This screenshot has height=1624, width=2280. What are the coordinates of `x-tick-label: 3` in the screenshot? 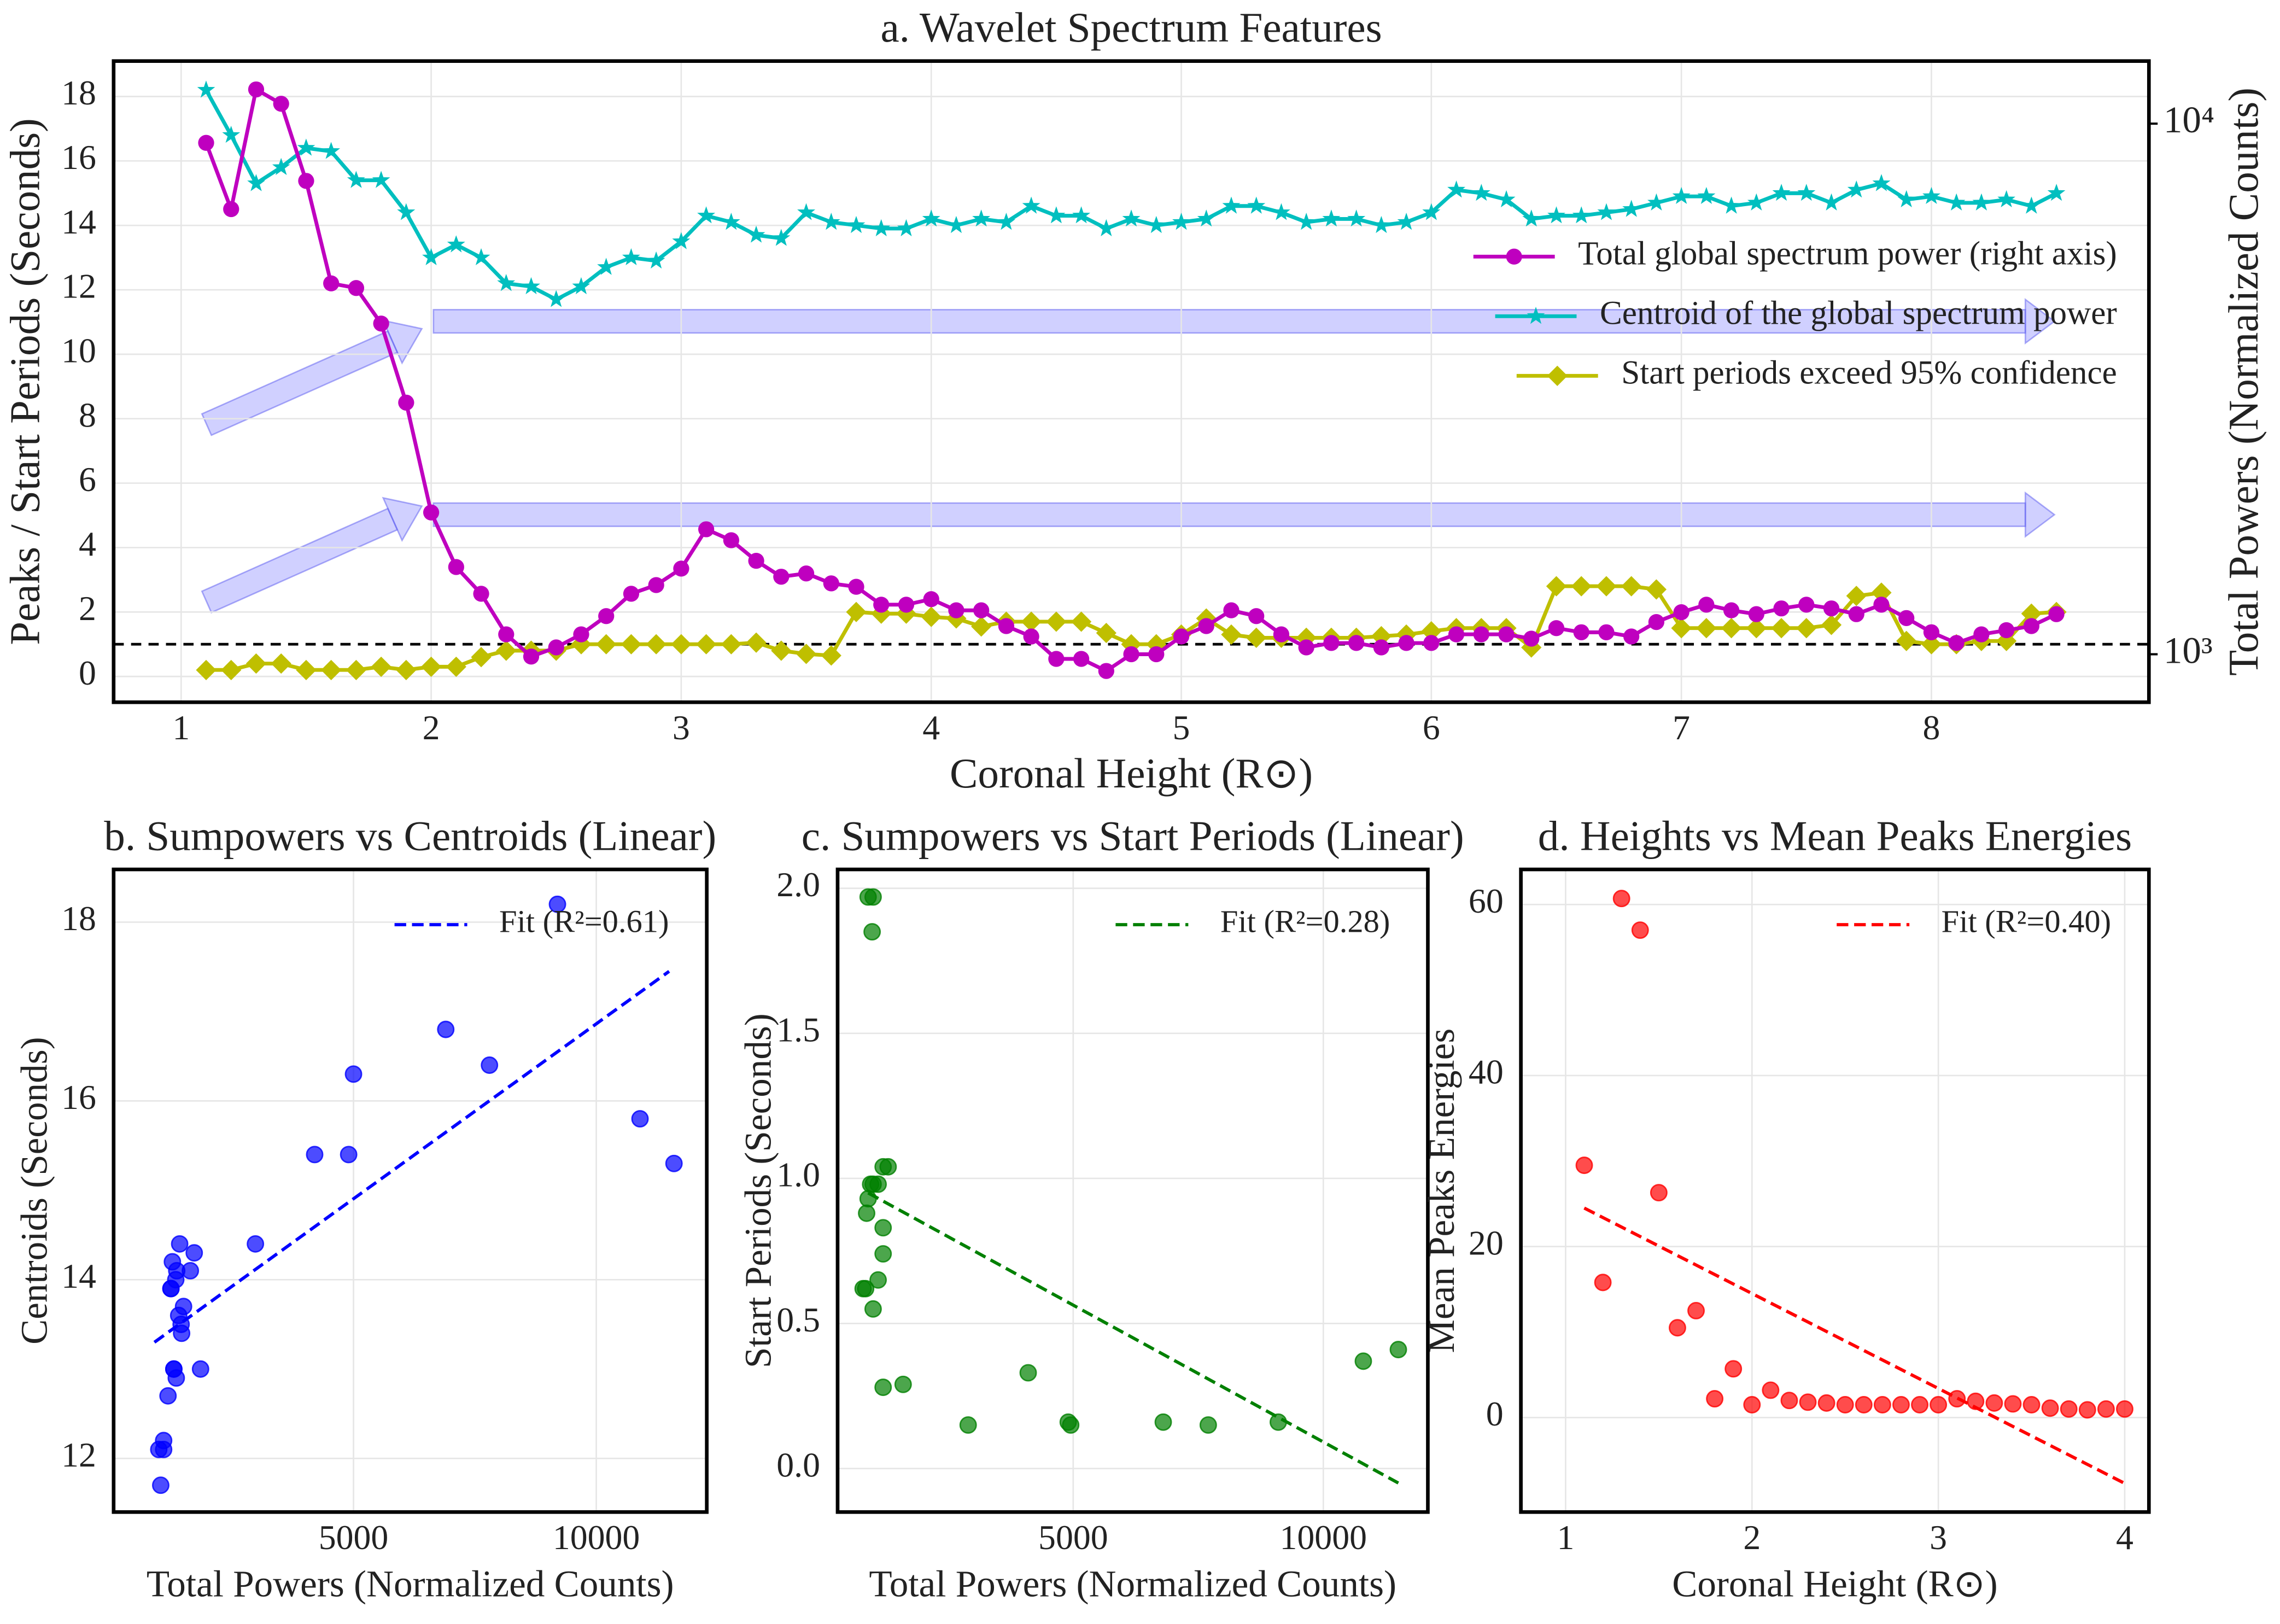 It's located at (681, 727).